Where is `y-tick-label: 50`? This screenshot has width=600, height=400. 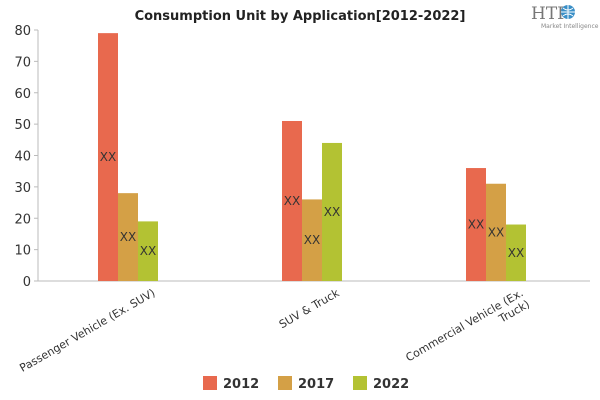
y-tick-label: 50 is located at coordinates (22, 125).